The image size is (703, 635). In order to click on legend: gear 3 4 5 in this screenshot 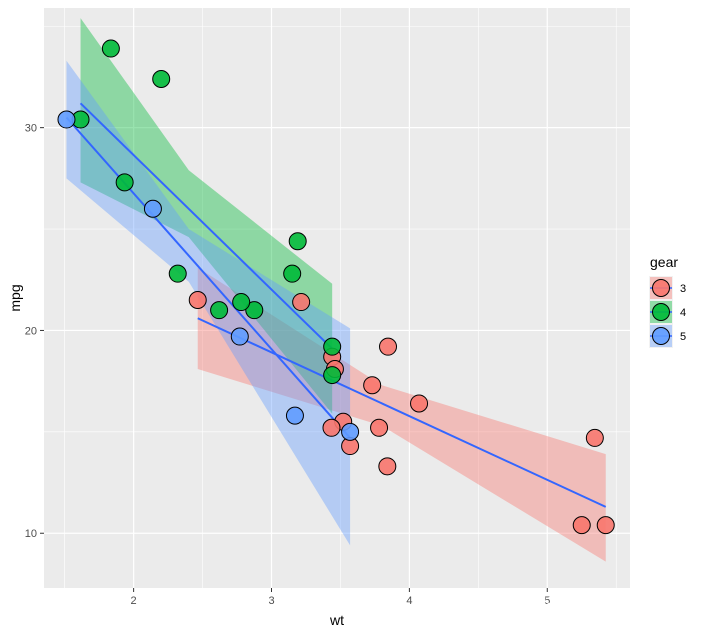, I will do `click(667, 301)`.